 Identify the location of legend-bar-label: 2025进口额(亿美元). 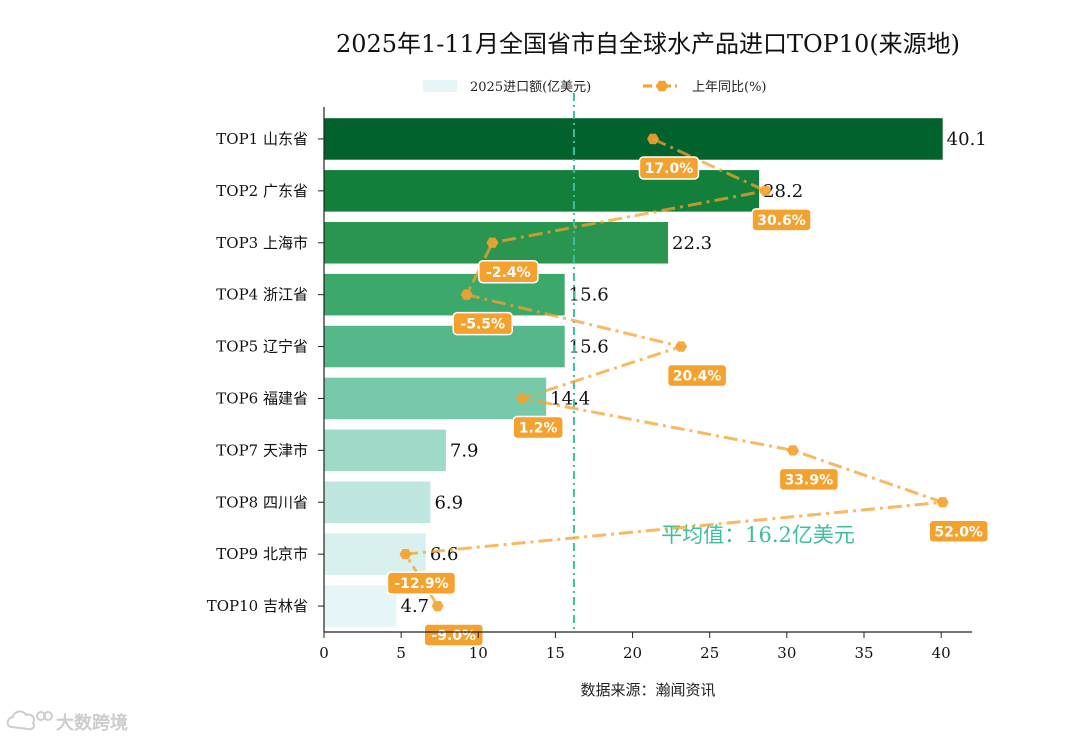
(530, 87).